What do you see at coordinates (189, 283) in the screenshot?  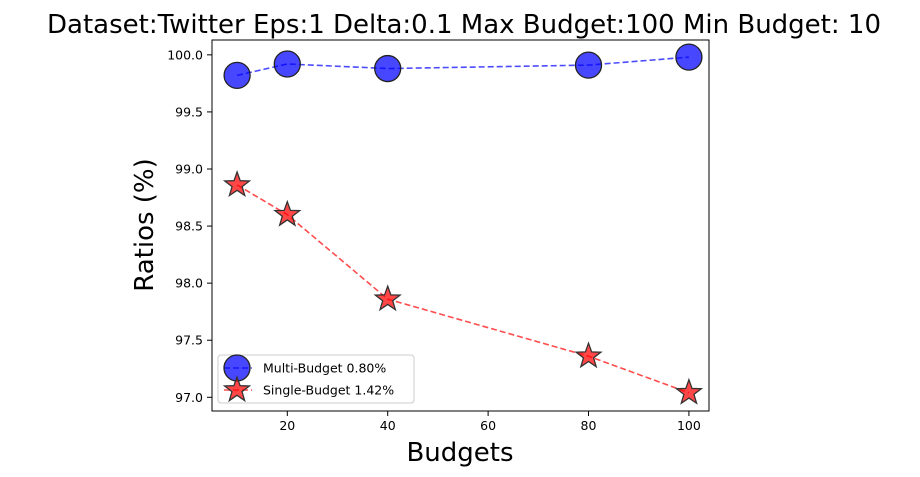 I see `y-tick-label: 98.0` at bounding box center [189, 283].